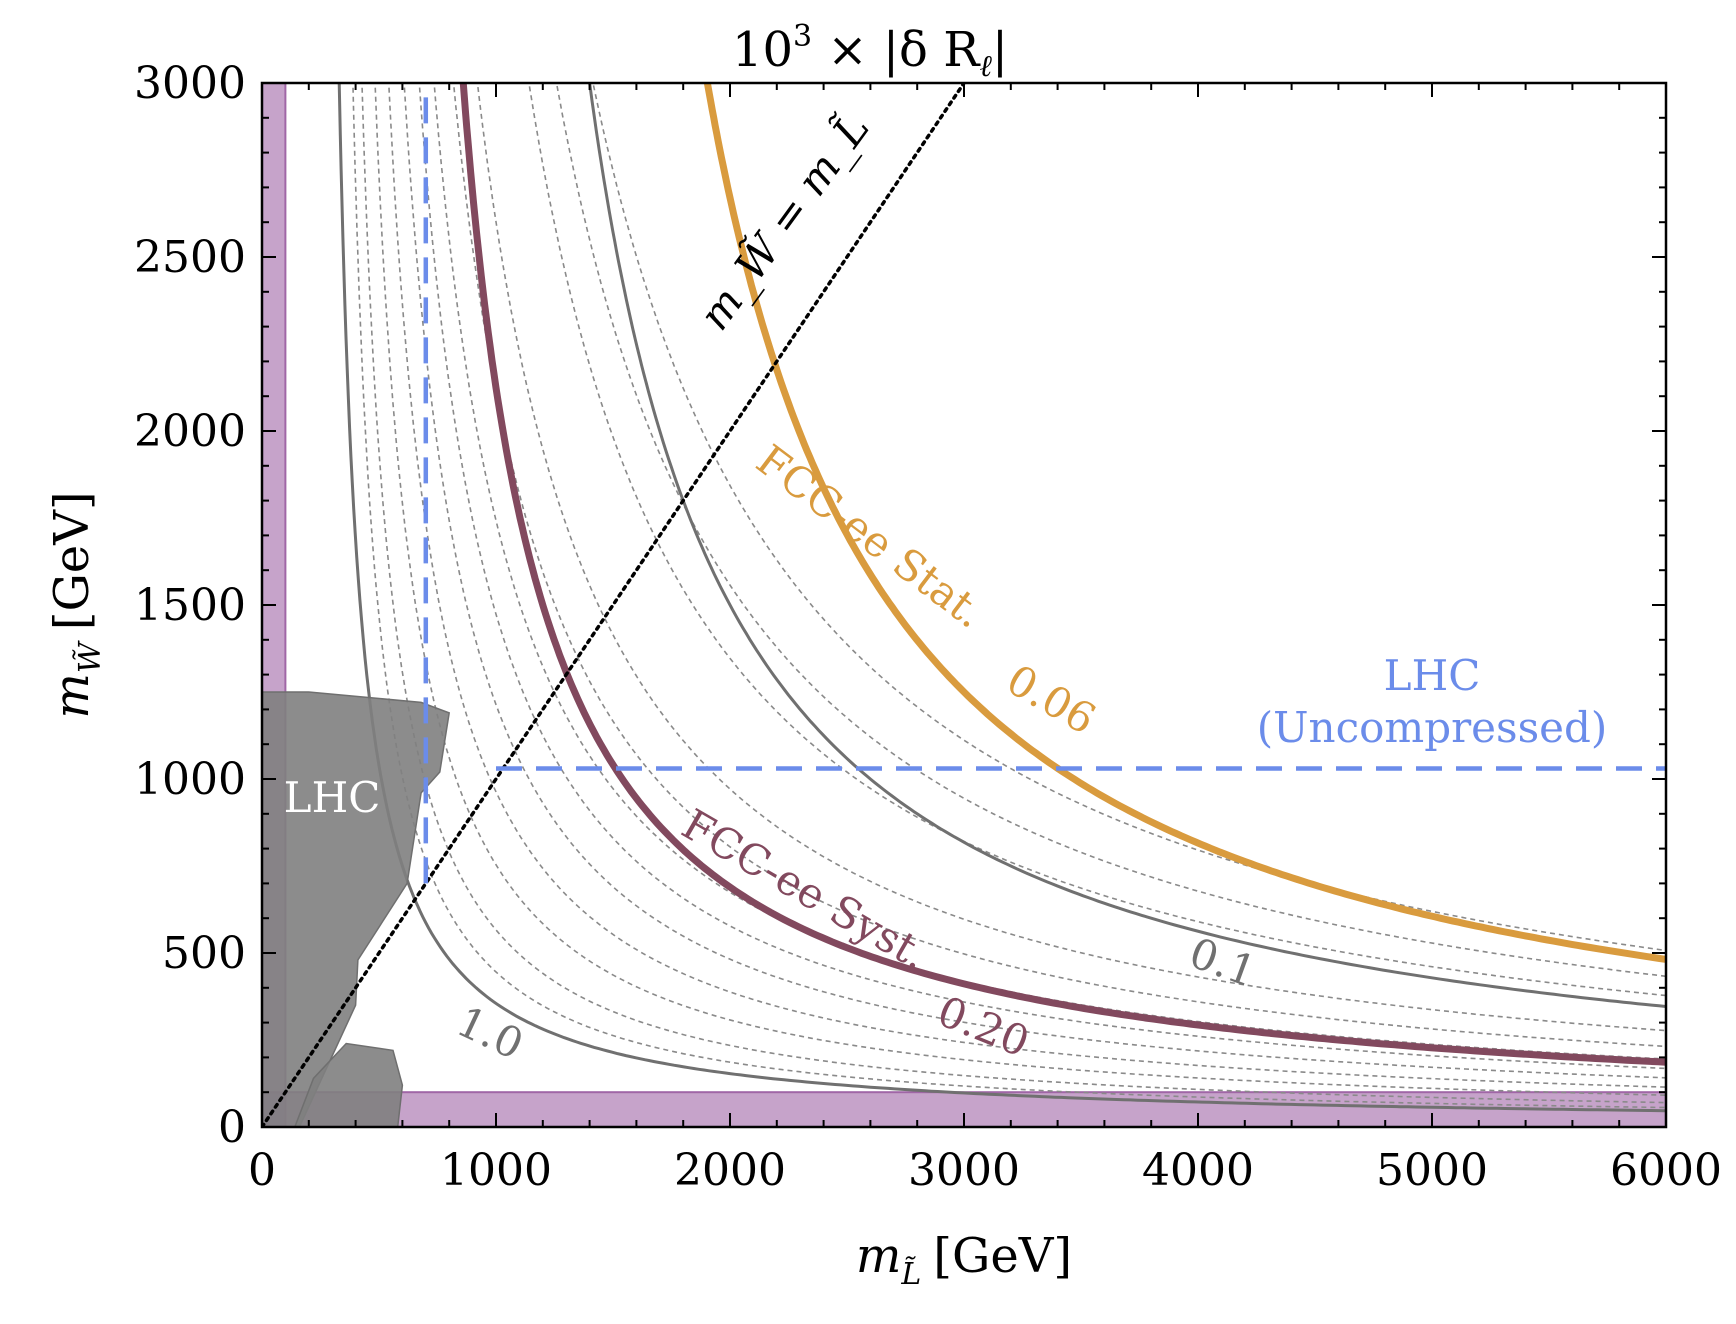  Describe the element at coordinates (204, 953) in the screenshot. I see `y-tick-label: 500` at that location.